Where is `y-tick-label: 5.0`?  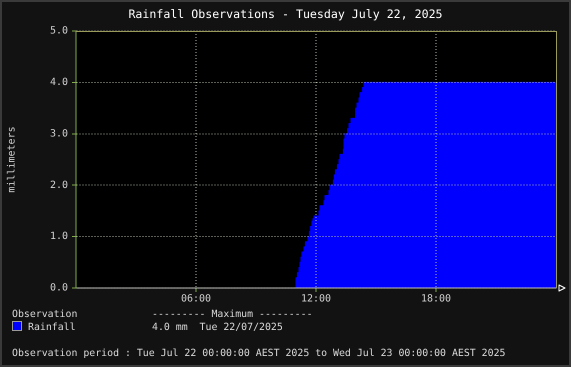
y-tick-label: 5.0 is located at coordinates (59, 31).